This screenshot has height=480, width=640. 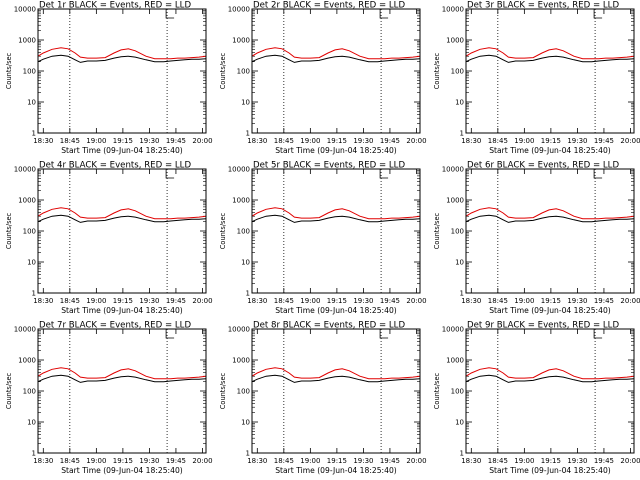 I want to click on panel-title: Det 2r BLACK = Events, RED = LLD, so click(x=329, y=6).